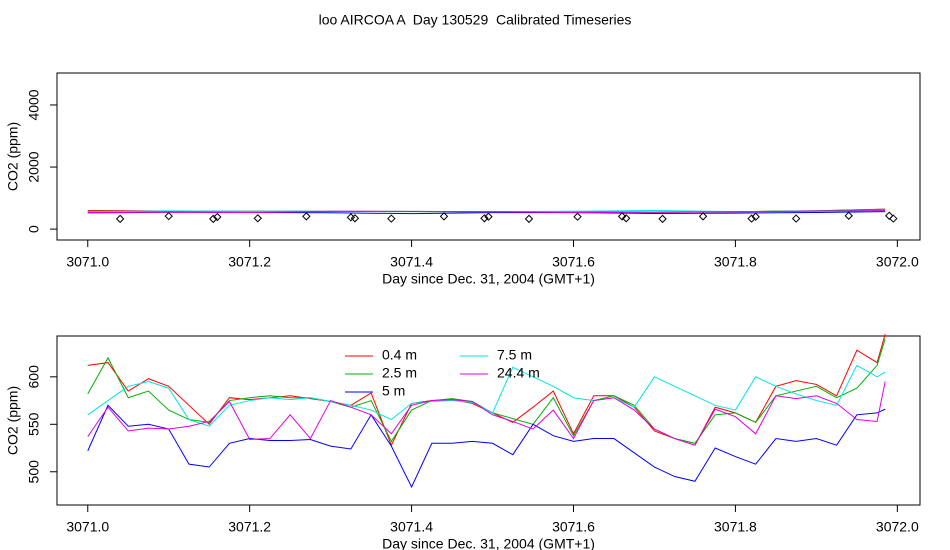 This screenshot has width=950, height=550. I want to click on legend-label: 24.4 m, so click(518, 373).